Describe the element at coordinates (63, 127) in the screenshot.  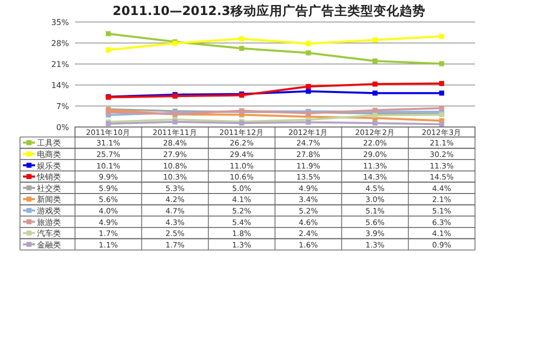
I see `y-tick-label: 0%` at that location.